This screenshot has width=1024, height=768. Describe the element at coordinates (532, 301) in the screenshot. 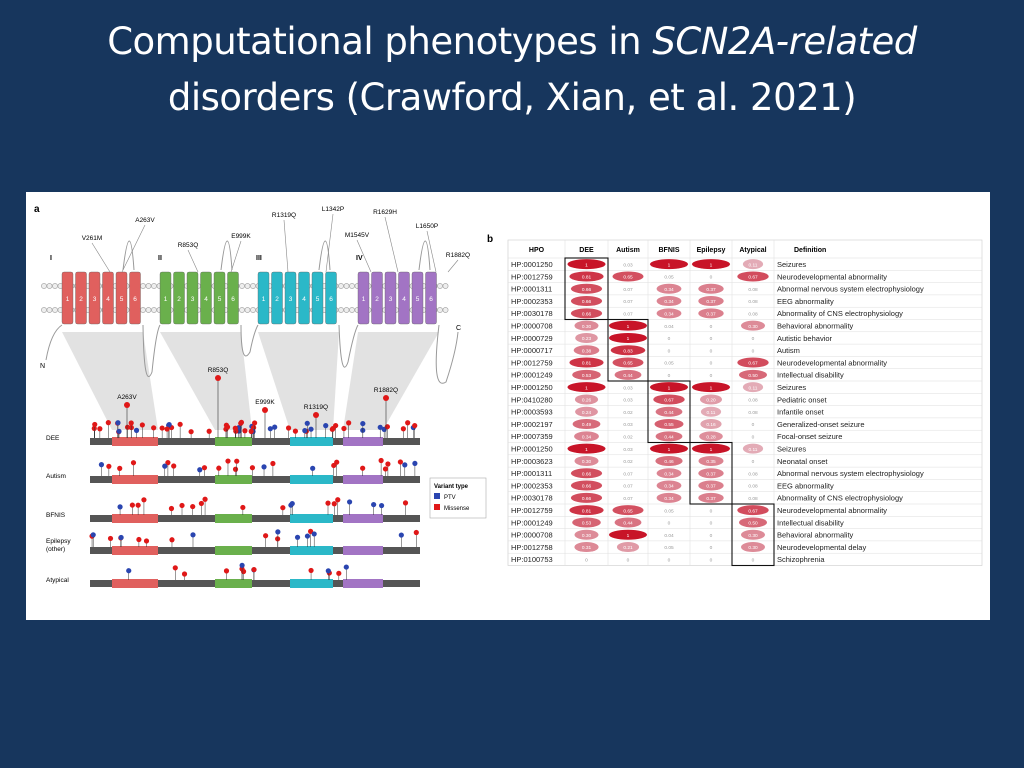

I see `hpo-id: HP:0002353` at that location.